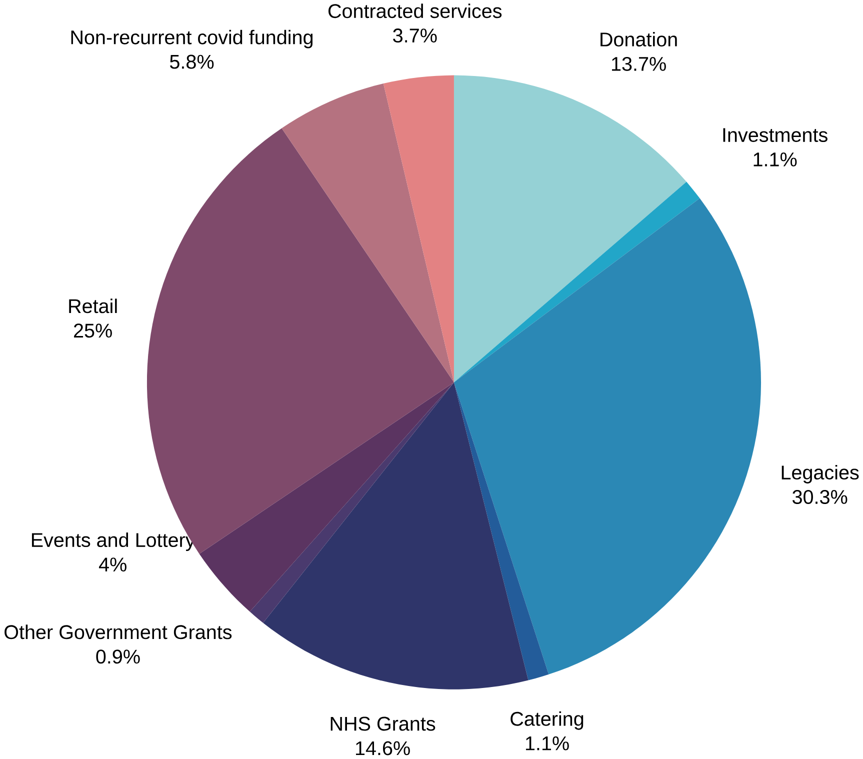 The image size is (863, 759). Describe the element at coordinates (415, 35) in the screenshot. I see `data-label: 3.7%` at that location.